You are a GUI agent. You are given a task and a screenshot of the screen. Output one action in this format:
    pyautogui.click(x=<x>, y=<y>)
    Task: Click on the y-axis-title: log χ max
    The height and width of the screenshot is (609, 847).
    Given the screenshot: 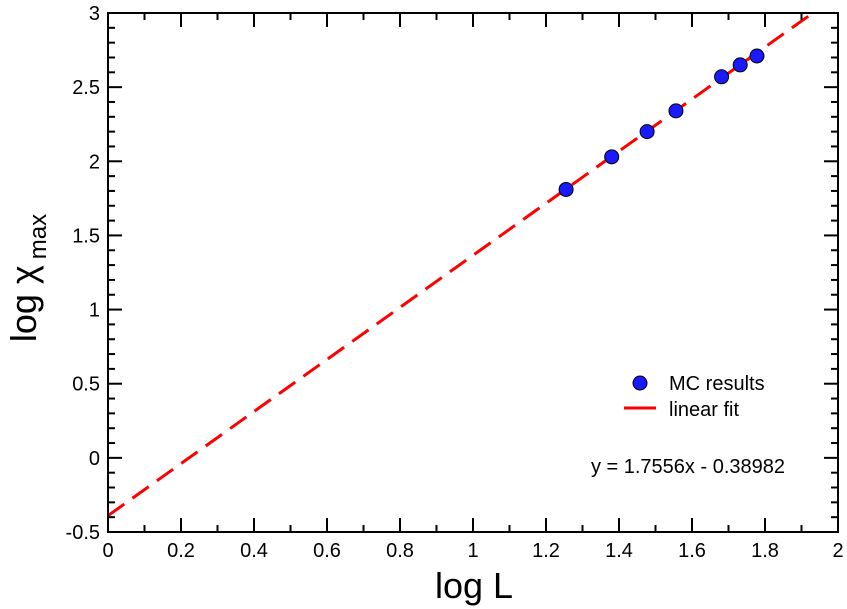 What is the action you would take?
    pyautogui.click(x=27, y=278)
    